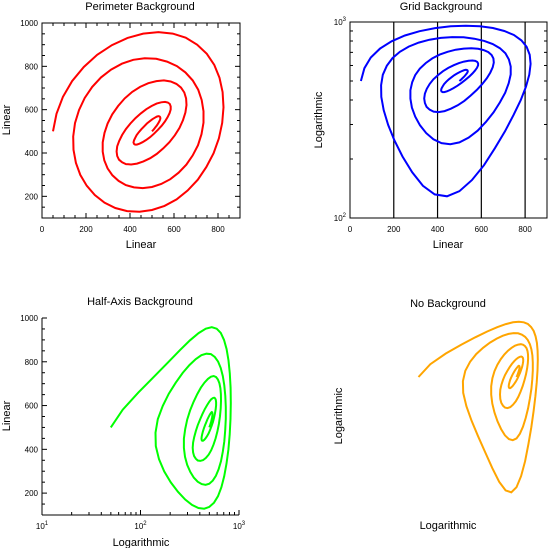  Describe the element at coordinates (448, 304) in the screenshot. I see `chart-title: No Background` at that location.